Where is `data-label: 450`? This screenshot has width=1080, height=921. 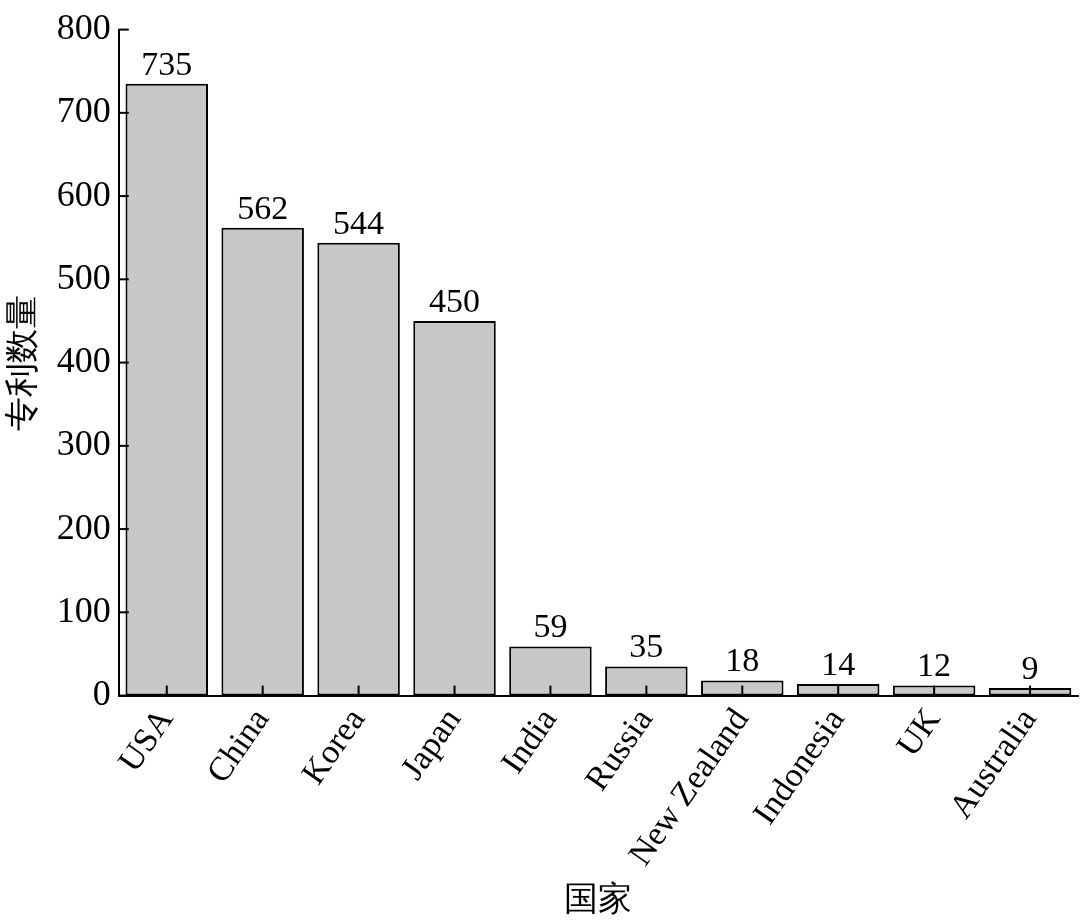
data-label: 450 is located at coordinates (455, 300).